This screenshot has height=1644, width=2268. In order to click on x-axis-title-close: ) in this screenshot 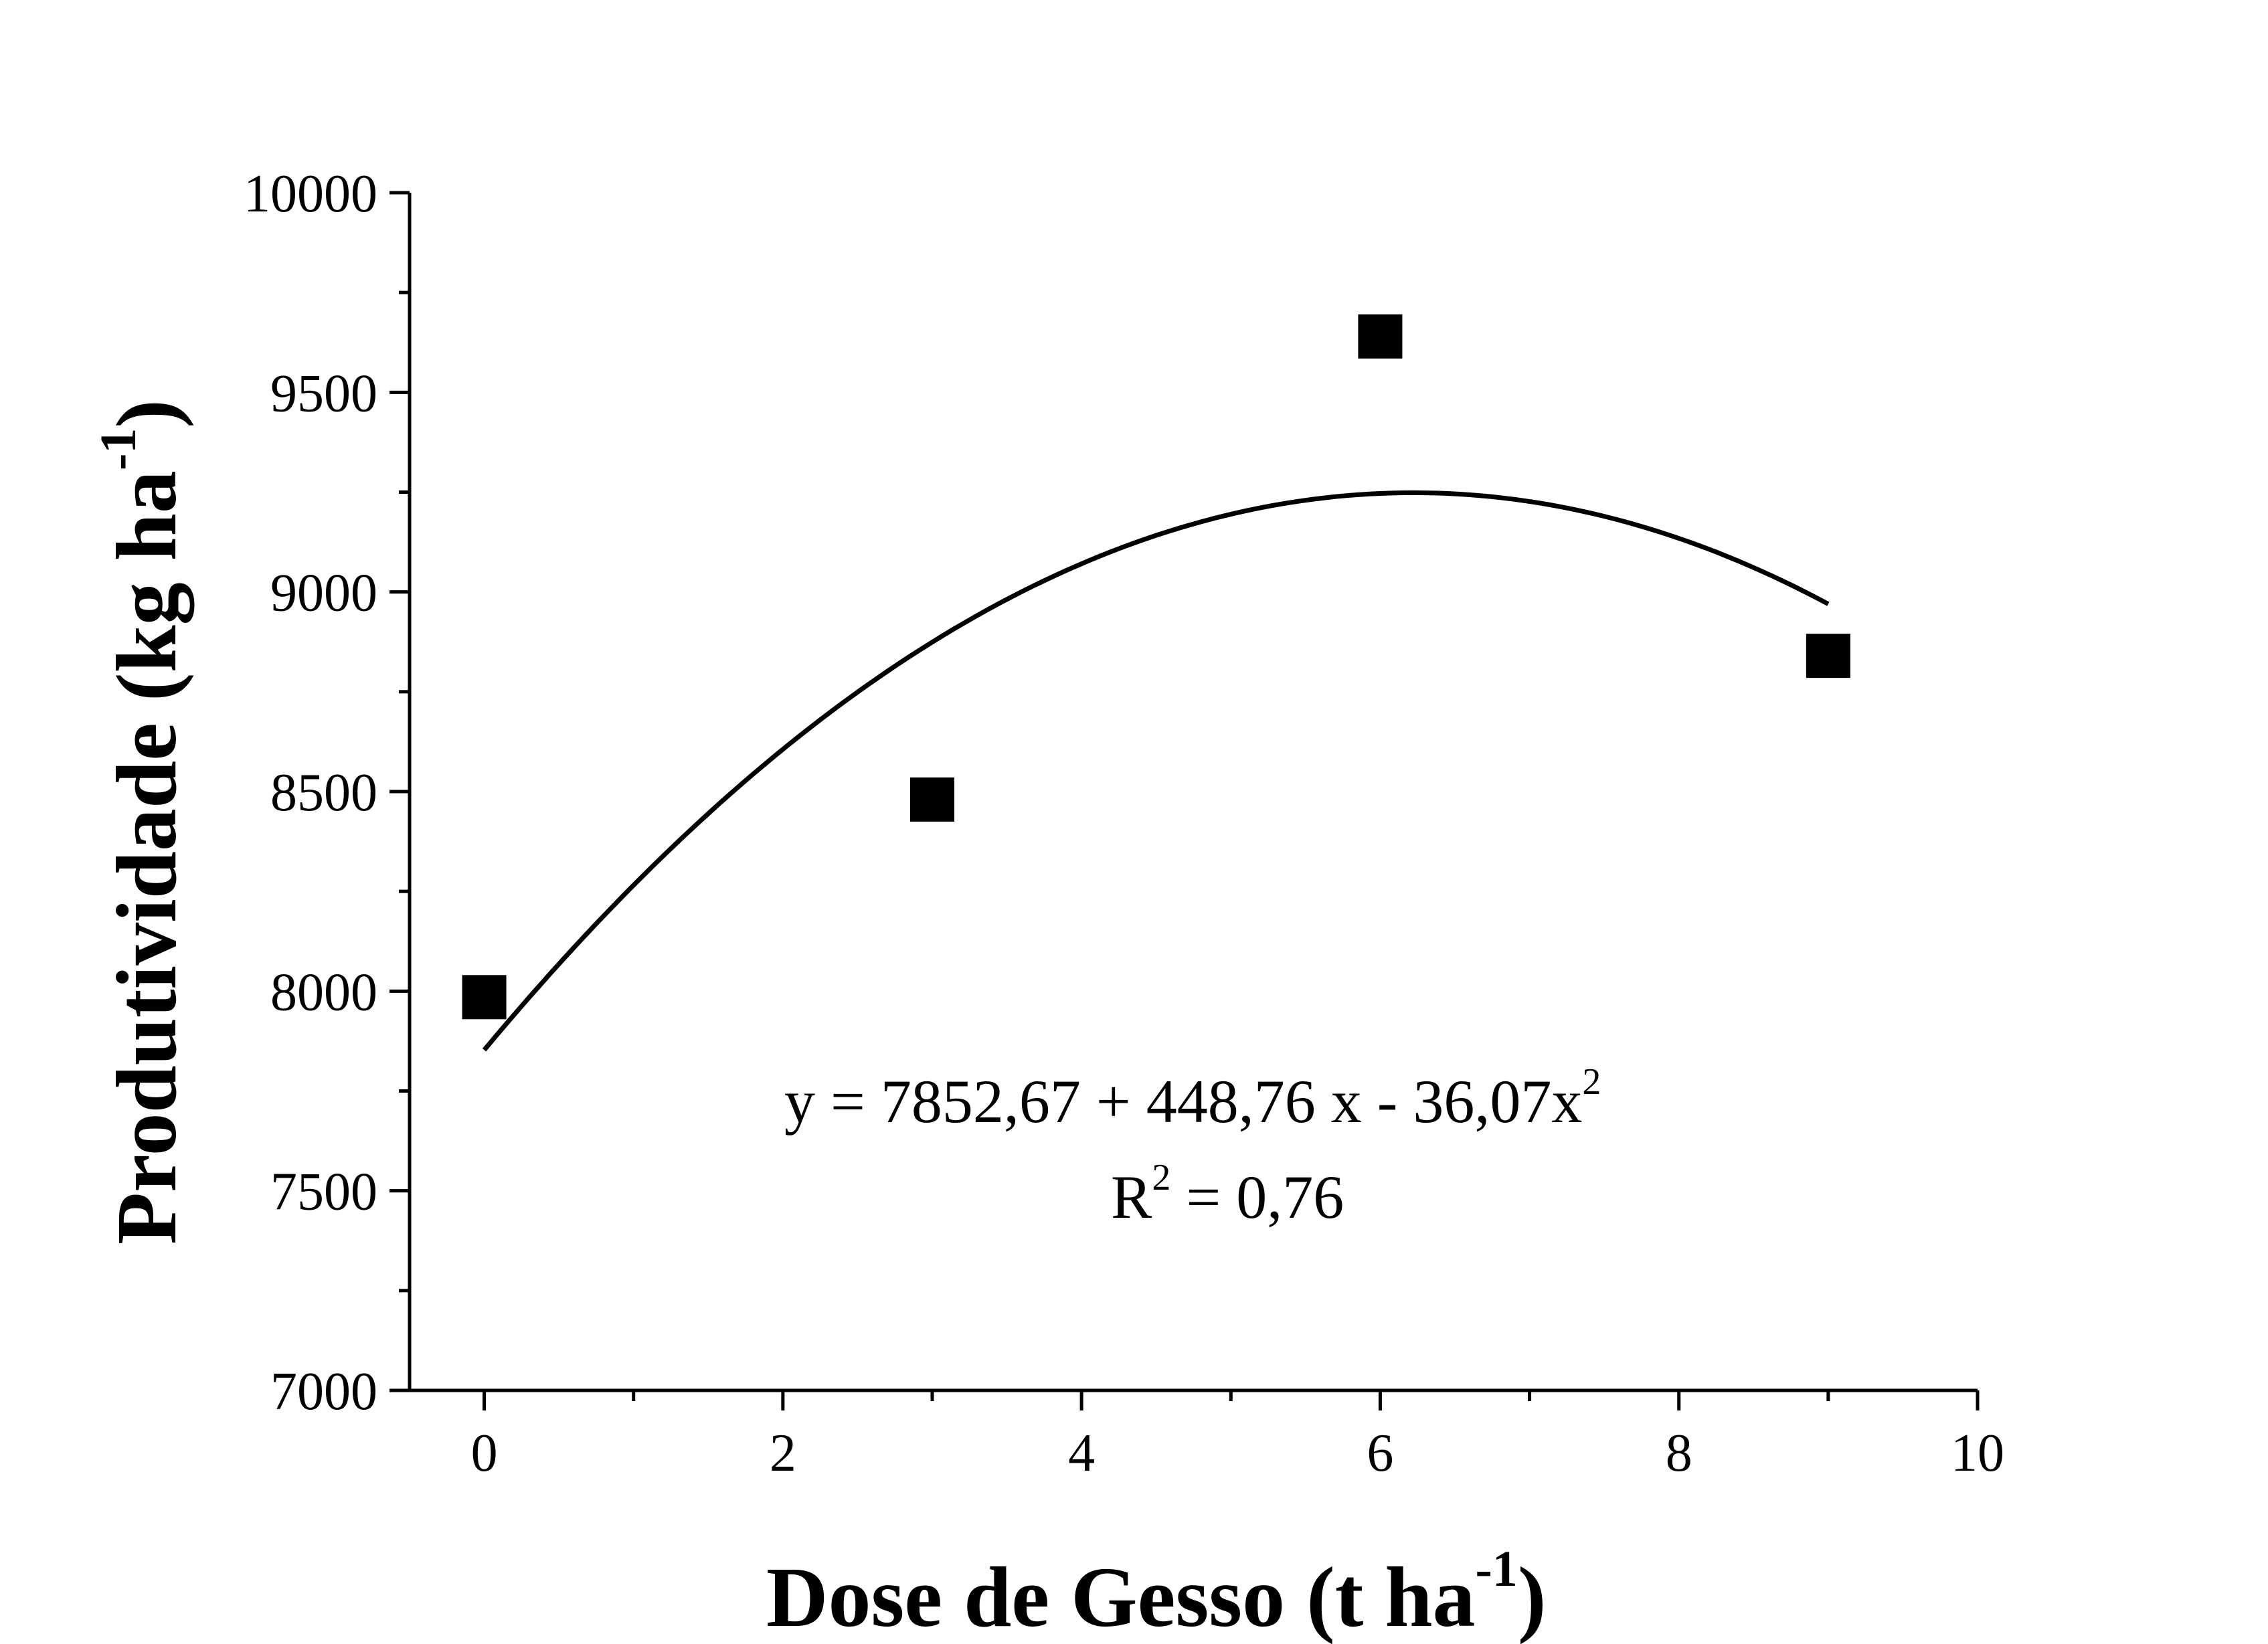, I will do `click(1532, 1597)`.